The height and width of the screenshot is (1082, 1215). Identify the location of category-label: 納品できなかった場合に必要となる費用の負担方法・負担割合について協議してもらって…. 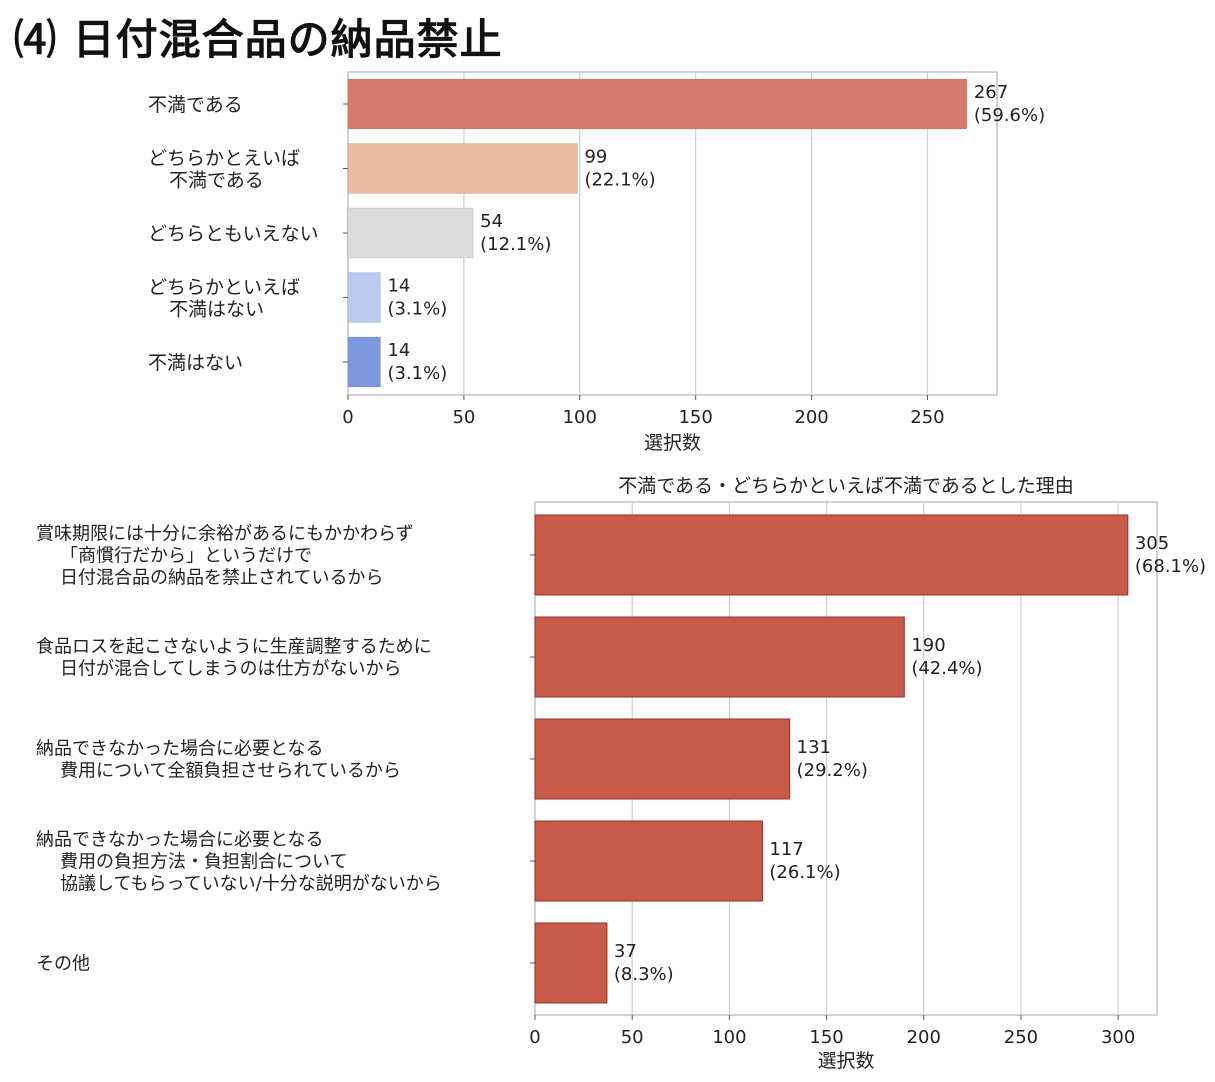
(239, 861).